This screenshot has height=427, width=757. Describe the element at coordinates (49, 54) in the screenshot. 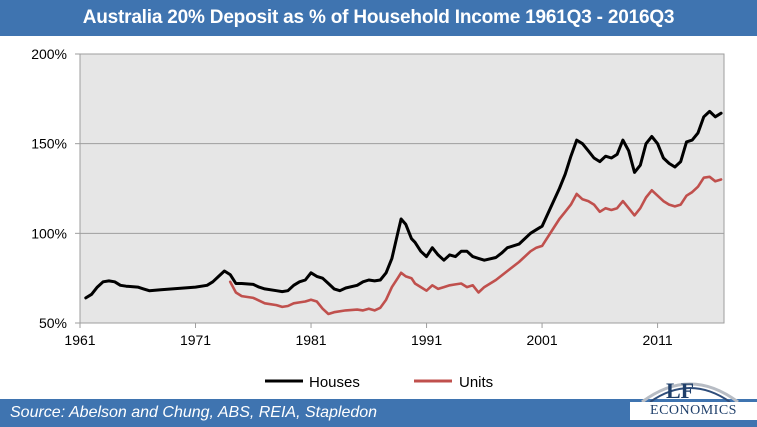

I see `y-tick-label: 200%` at that location.